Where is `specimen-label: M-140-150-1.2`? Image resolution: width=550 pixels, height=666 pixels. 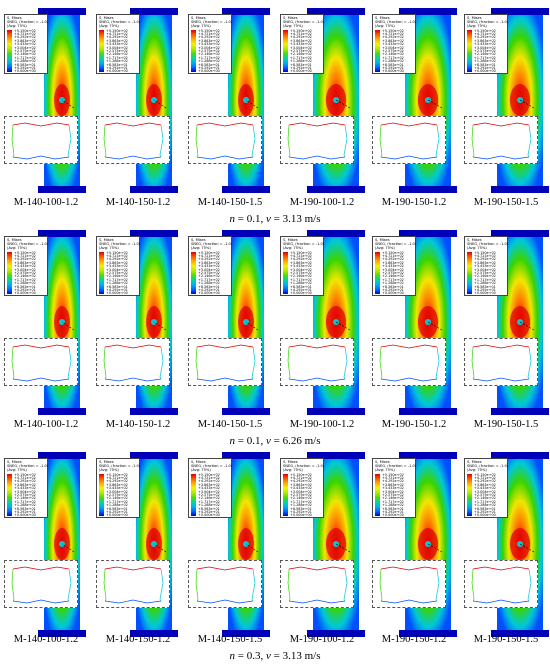 specimen-label: M-140-150-1.2 is located at coordinates (138, 202).